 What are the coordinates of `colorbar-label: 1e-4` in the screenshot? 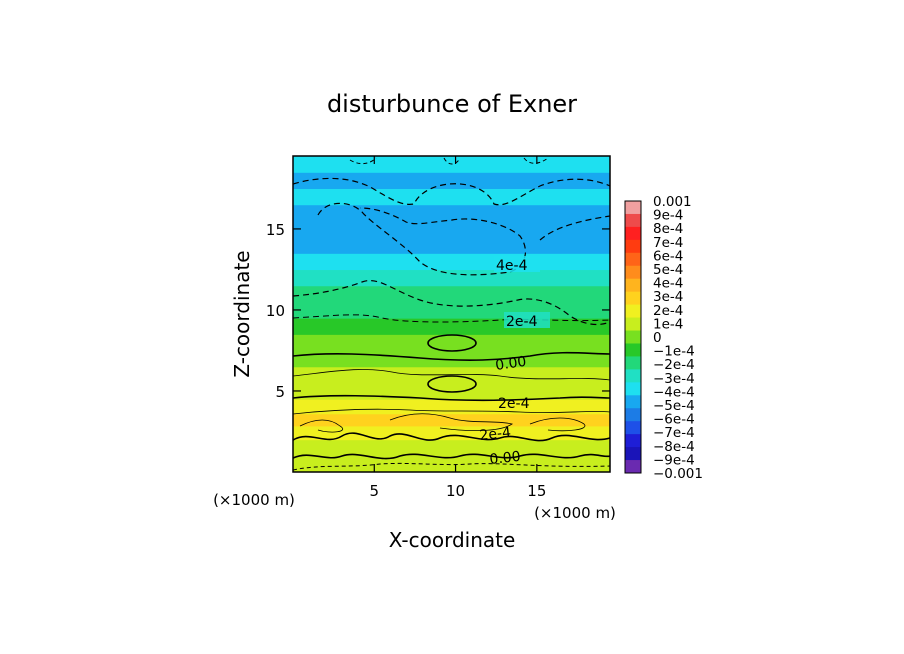 It's located at (668, 324).